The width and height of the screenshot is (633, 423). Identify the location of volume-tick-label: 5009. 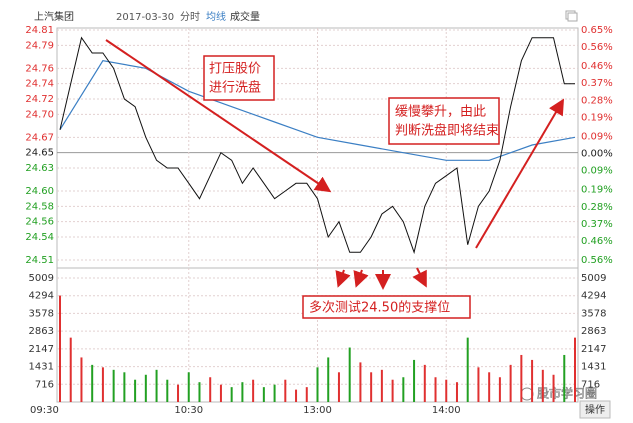
(41, 278).